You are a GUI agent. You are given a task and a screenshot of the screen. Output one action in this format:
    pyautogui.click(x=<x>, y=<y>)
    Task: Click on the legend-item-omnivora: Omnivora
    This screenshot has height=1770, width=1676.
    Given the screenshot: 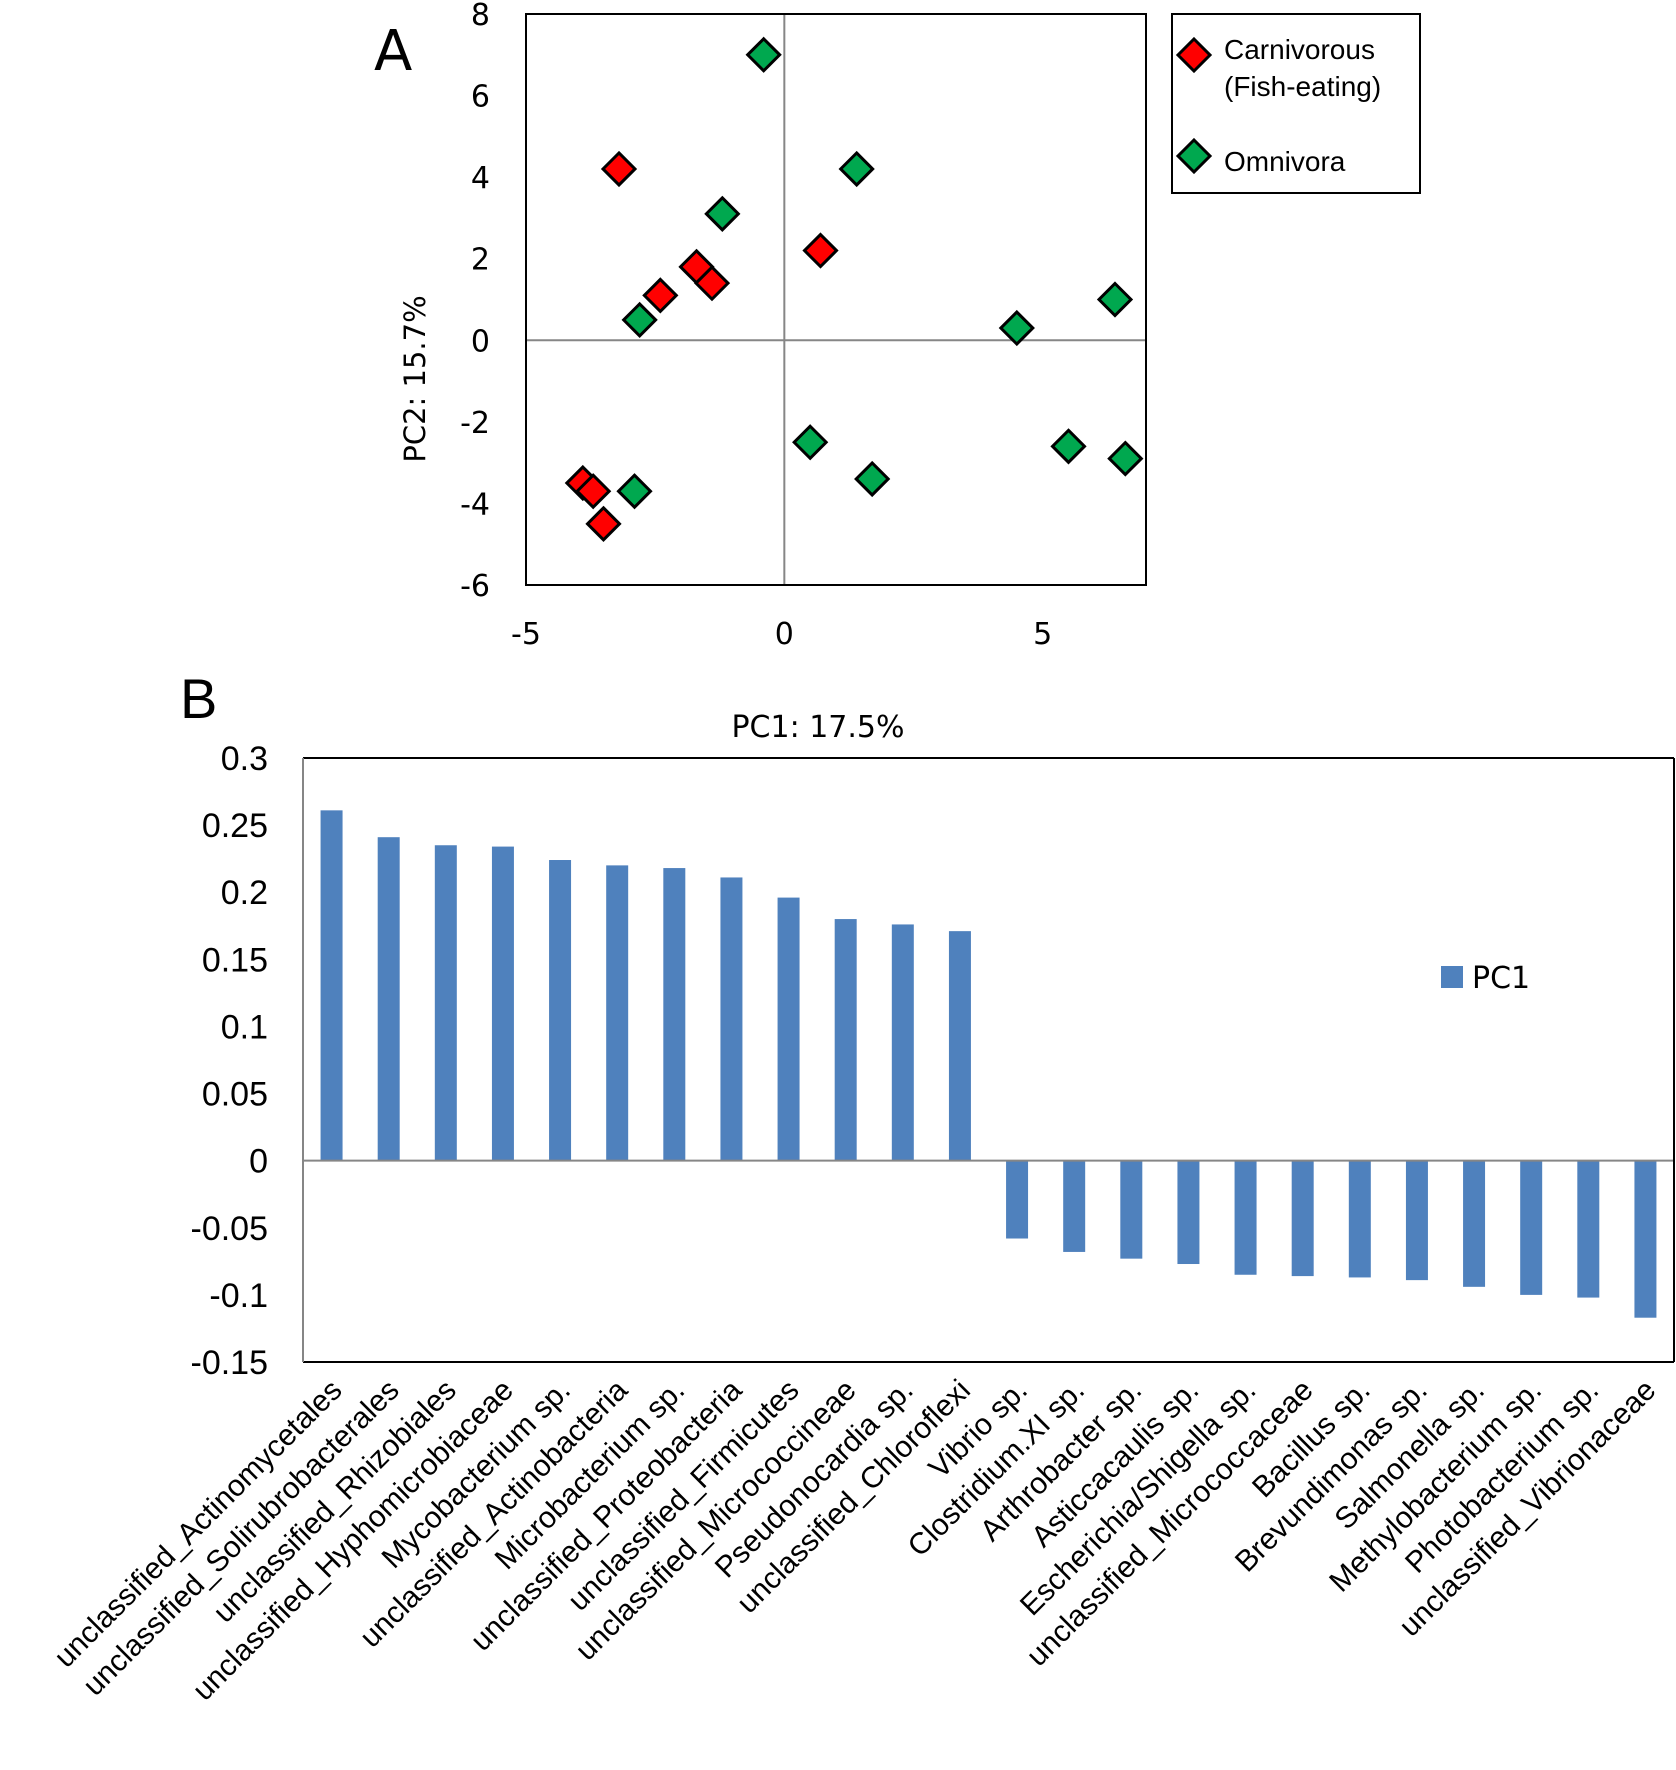 What is the action you would take?
    pyautogui.click(x=1260, y=157)
    